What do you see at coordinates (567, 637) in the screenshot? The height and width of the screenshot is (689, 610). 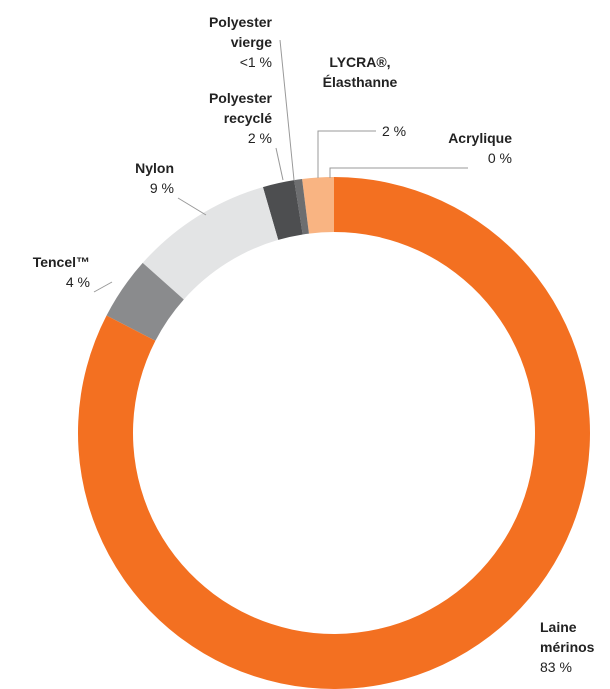 I see `category-name: Laine mérinos` at bounding box center [567, 637].